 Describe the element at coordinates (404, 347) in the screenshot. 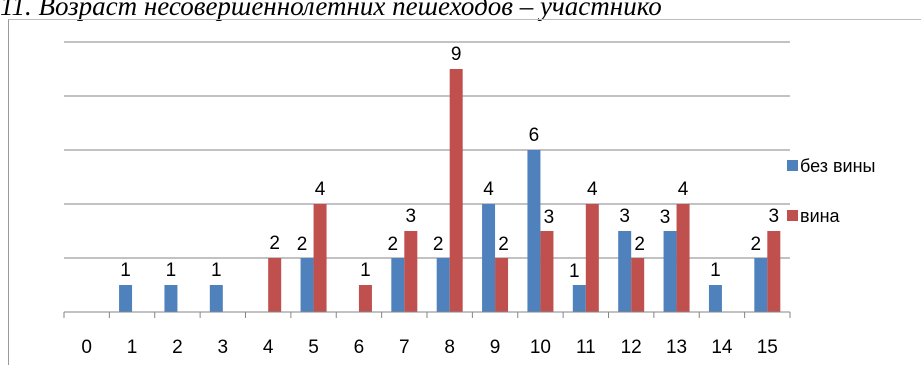

I see `x-tick-label: 7` at that location.